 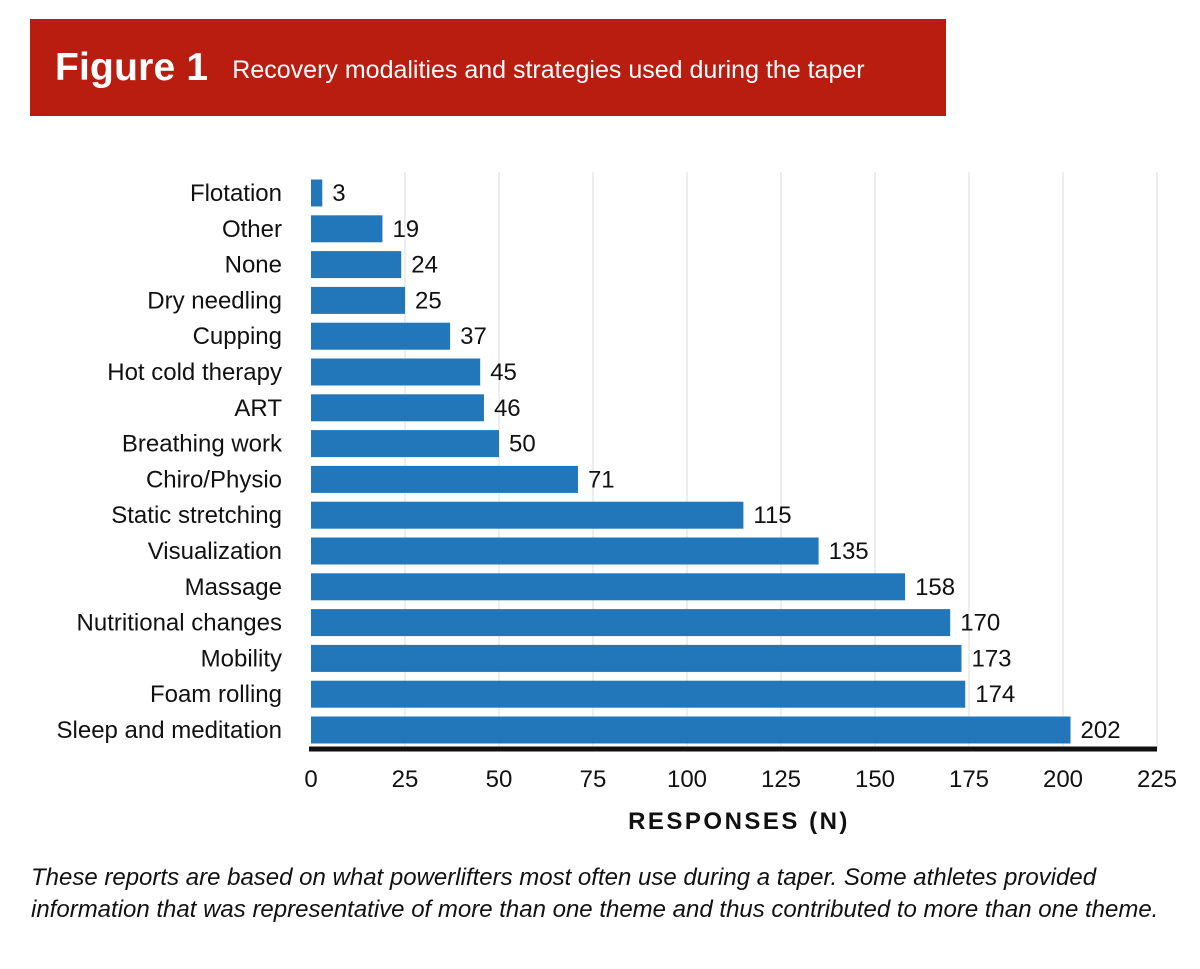 What do you see at coordinates (202, 444) in the screenshot?
I see `category-label: Breathing work` at bounding box center [202, 444].